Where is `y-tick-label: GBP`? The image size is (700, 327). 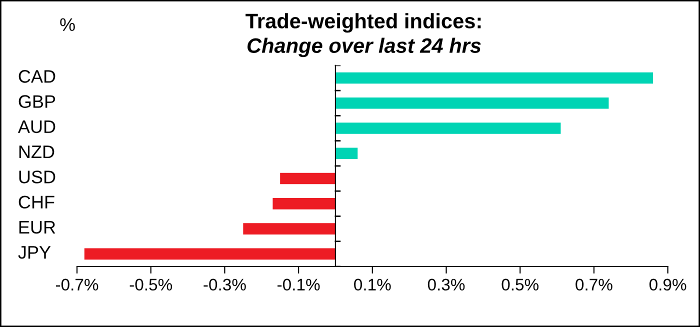 y-tick-label: GBP is located at coordinates (37, 101).